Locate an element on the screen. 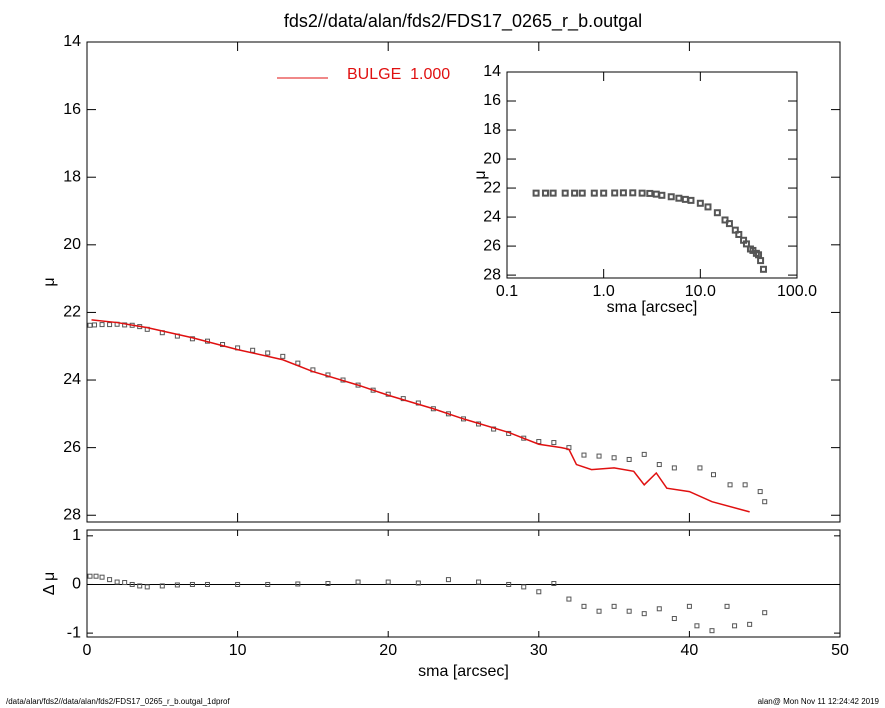 The height and width of the screenshot is (708, 885). y-tick-label: -1 is located at coordinates (74, 632).